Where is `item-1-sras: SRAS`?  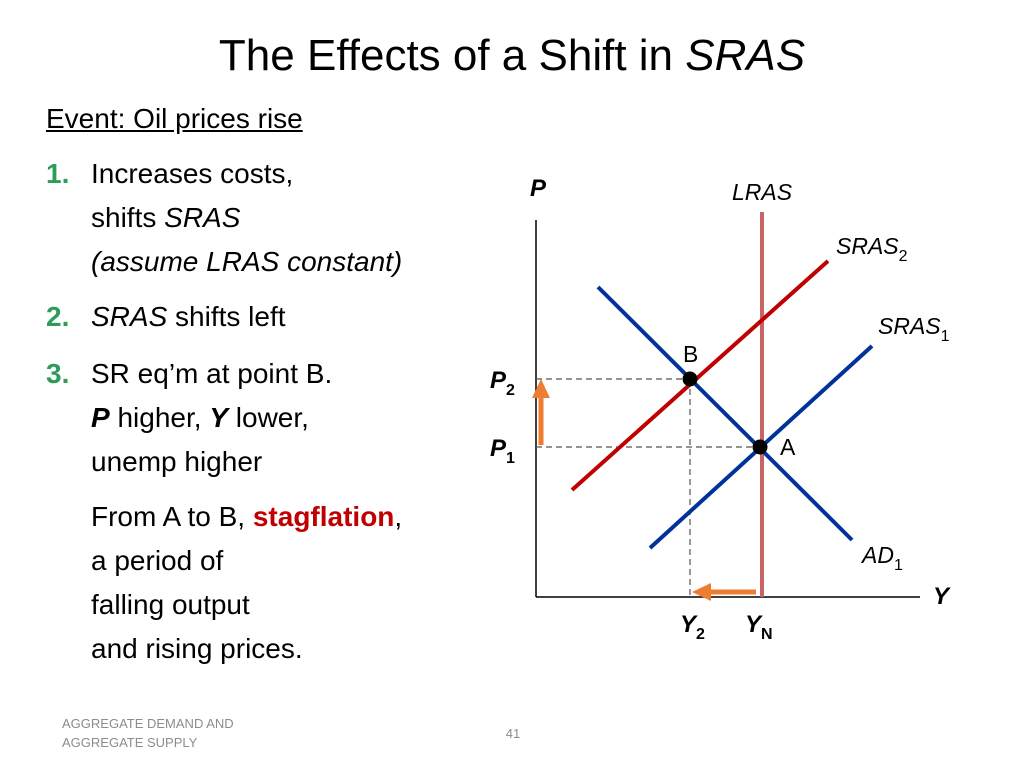 item-1-sras: SRAS is located at coordinates (202, 217).